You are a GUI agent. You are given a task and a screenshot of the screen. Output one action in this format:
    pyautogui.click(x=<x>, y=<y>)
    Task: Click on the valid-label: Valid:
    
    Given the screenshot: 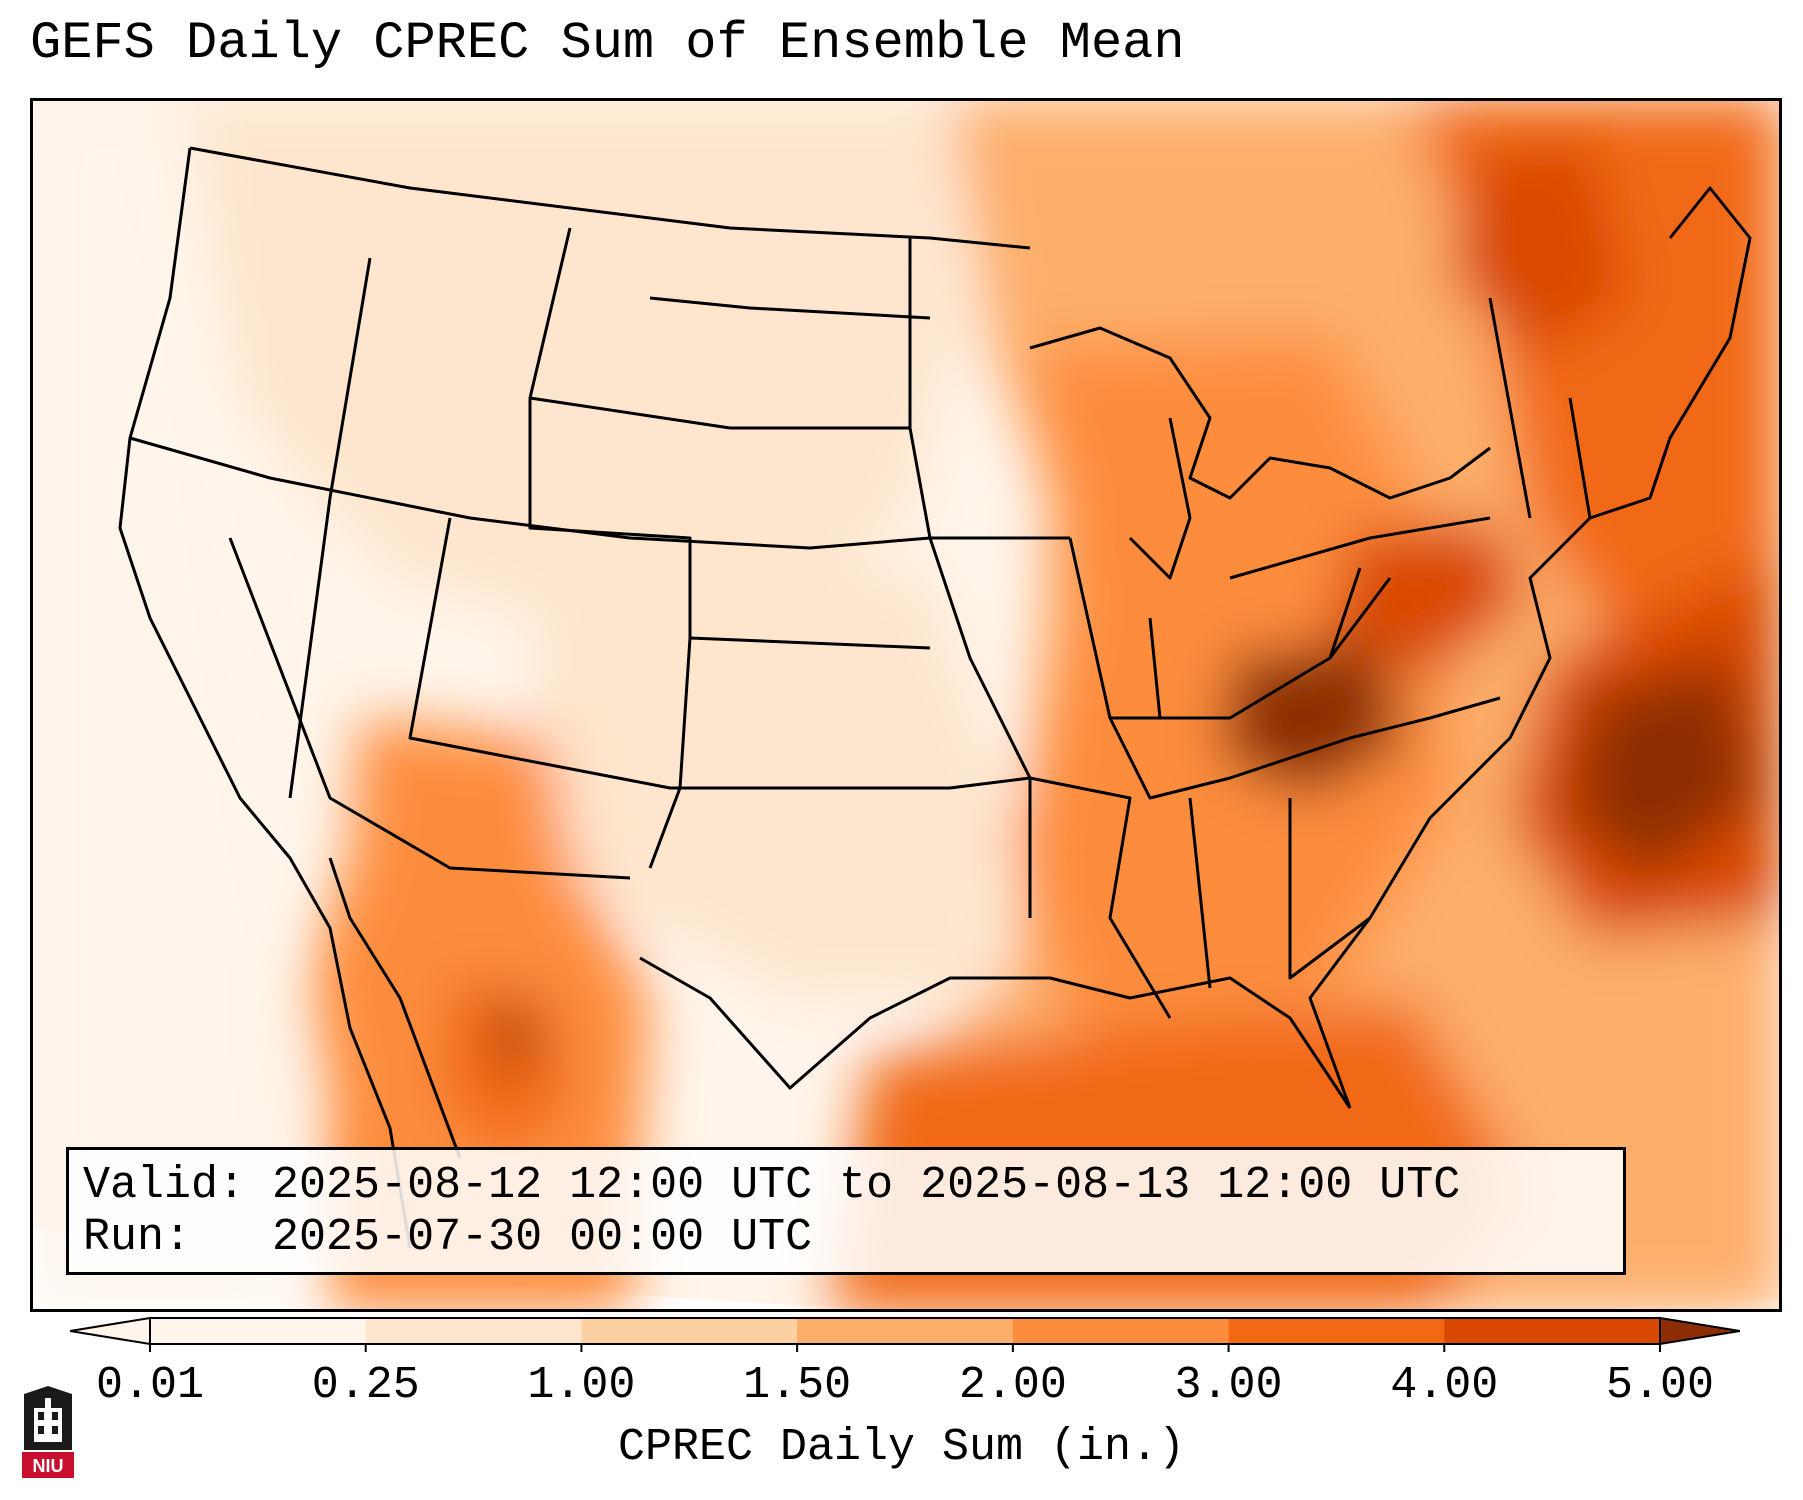 What is the action you would take?
    pyautogui.click(x=164, y=1185)
    